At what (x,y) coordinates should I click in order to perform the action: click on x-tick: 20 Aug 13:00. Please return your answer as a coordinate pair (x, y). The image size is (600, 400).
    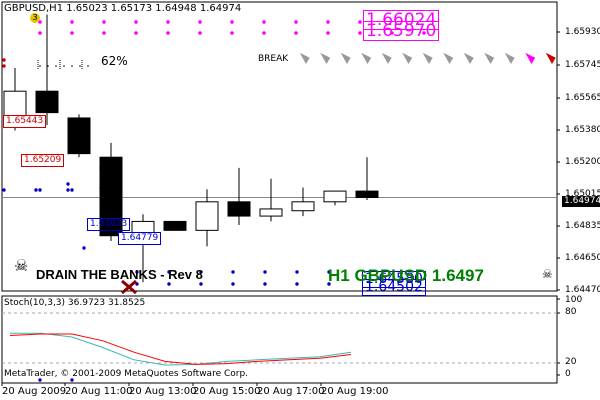
    Looking at the image, I should click on (163, 391).